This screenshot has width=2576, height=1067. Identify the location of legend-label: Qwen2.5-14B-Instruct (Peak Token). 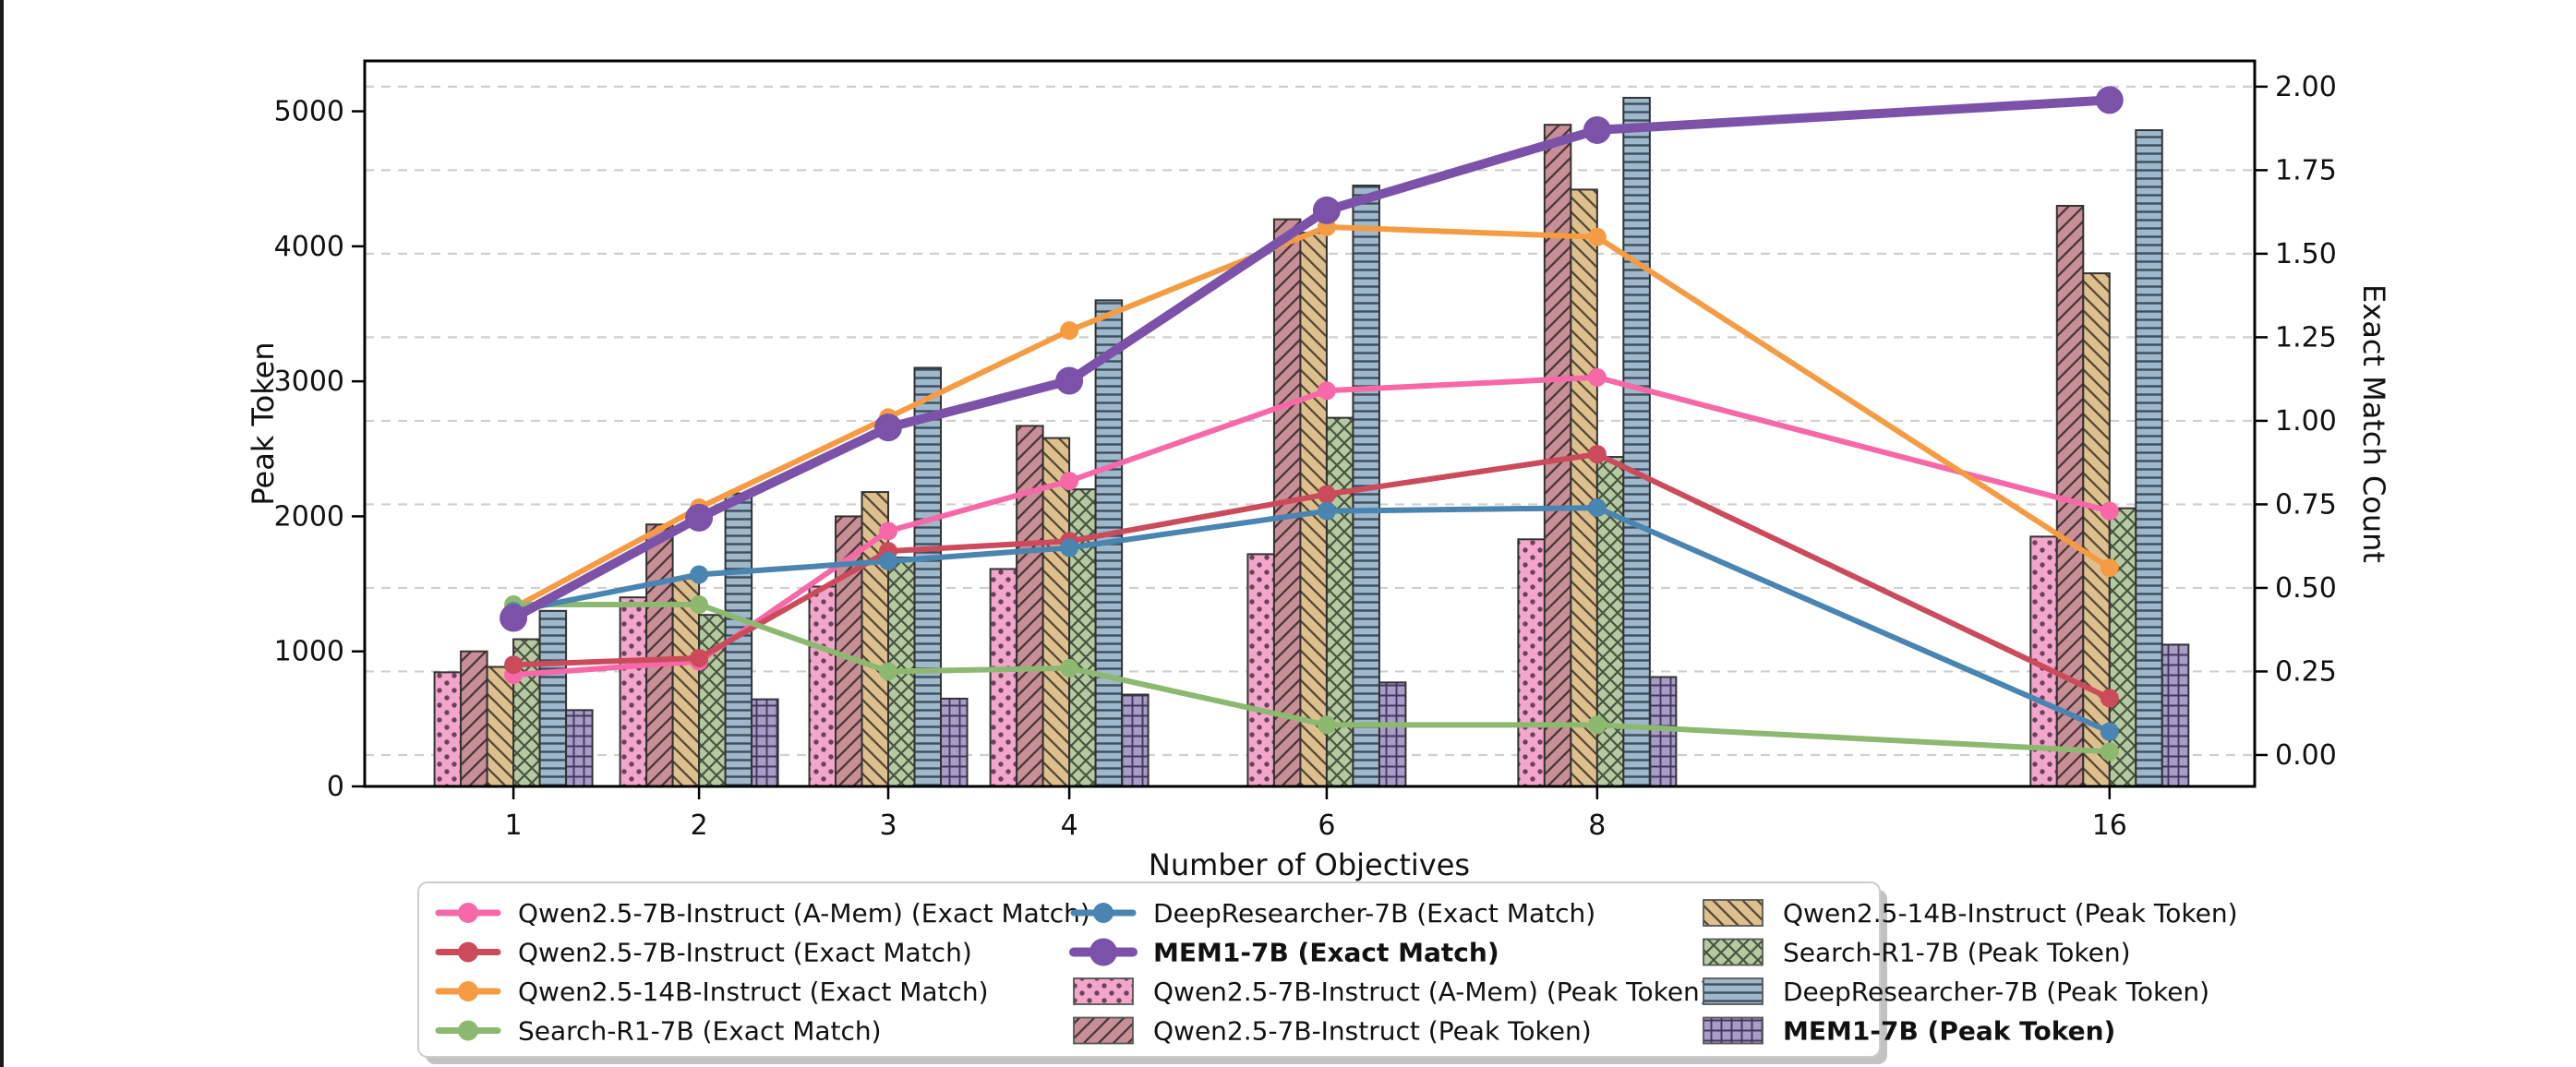
(2010, 913).